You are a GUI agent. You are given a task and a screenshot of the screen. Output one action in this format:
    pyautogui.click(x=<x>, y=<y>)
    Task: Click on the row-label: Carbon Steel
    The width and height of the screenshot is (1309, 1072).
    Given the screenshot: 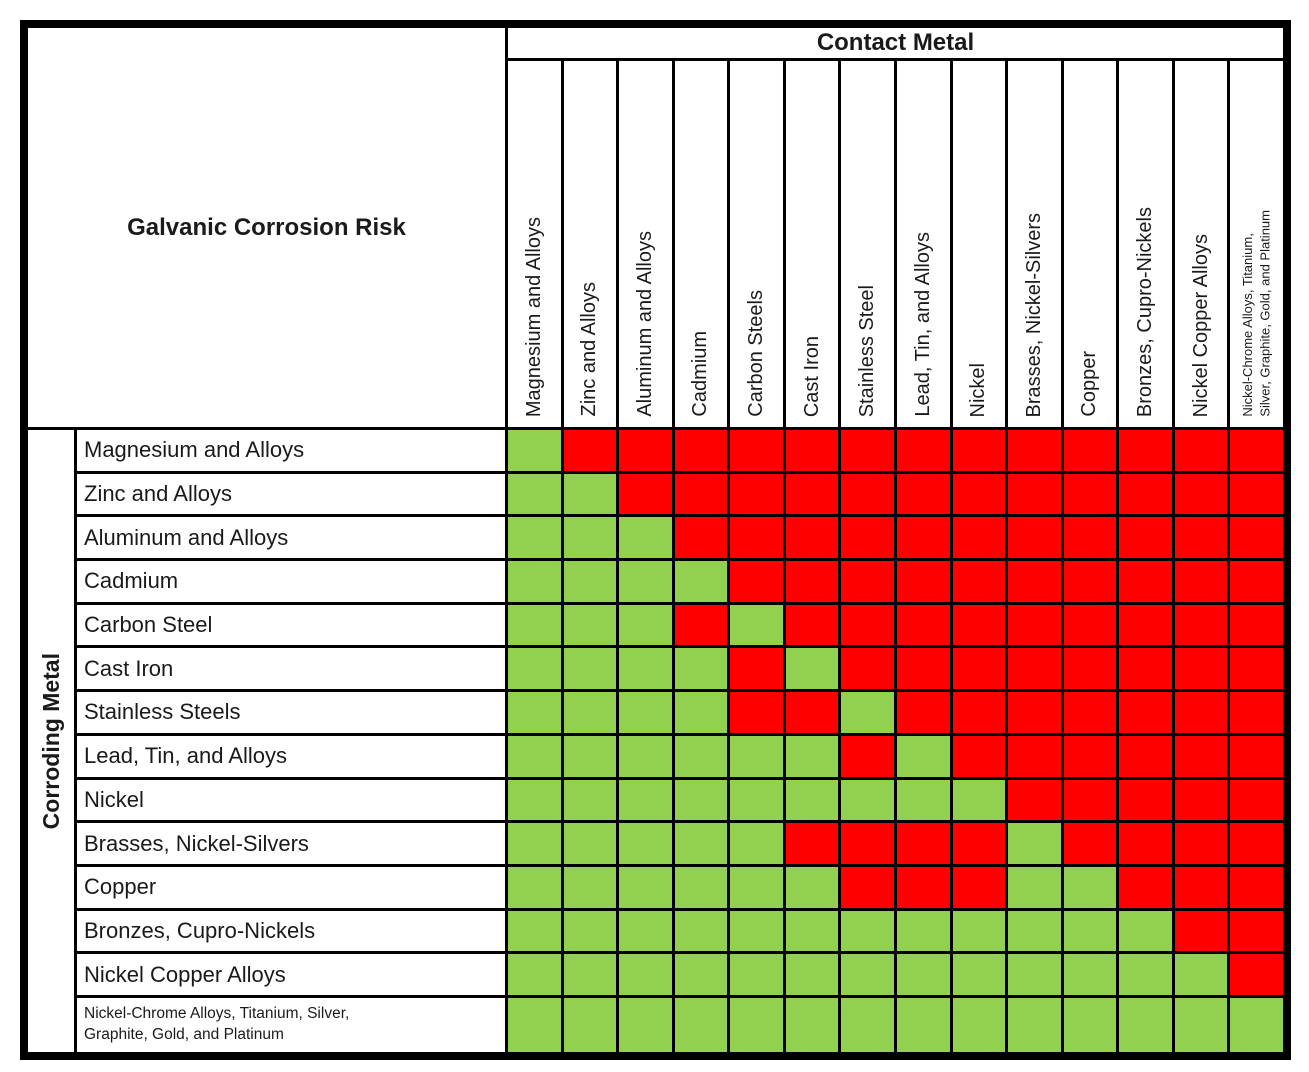 What is the action you would take?
    pyautogui.click(x=291, y=625)
    